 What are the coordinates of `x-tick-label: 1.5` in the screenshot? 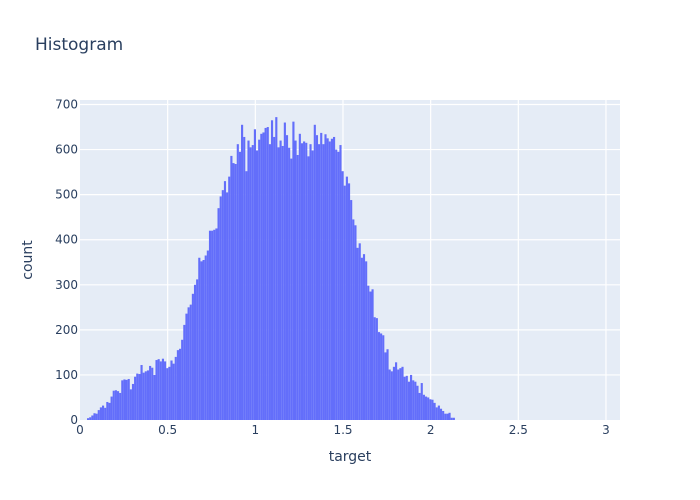 It's located at (342, 430).